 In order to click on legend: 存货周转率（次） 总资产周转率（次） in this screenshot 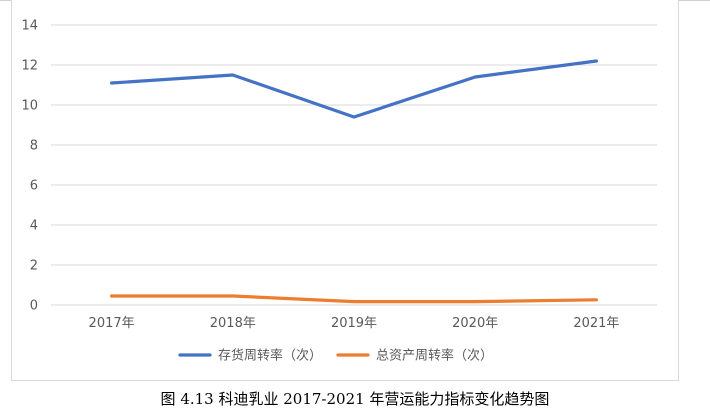, I will do `click(335, 356)`.